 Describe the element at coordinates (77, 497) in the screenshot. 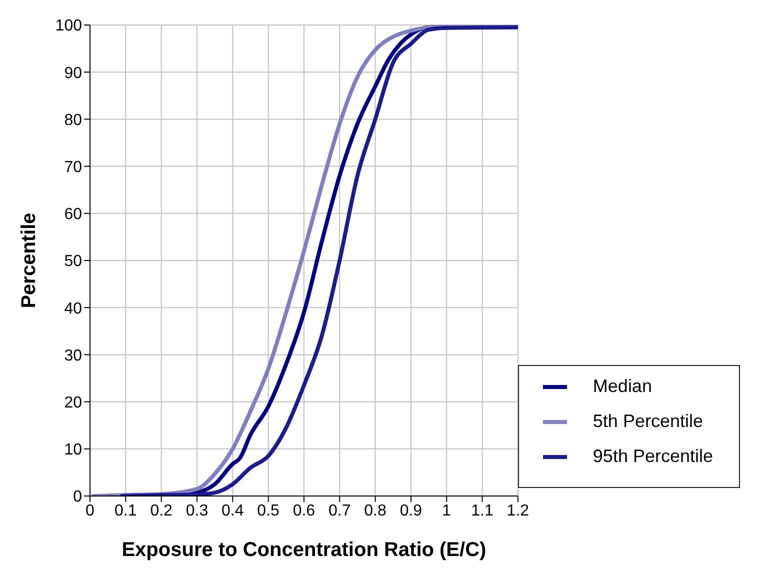

I see `y-tick-label: 0` at that location.